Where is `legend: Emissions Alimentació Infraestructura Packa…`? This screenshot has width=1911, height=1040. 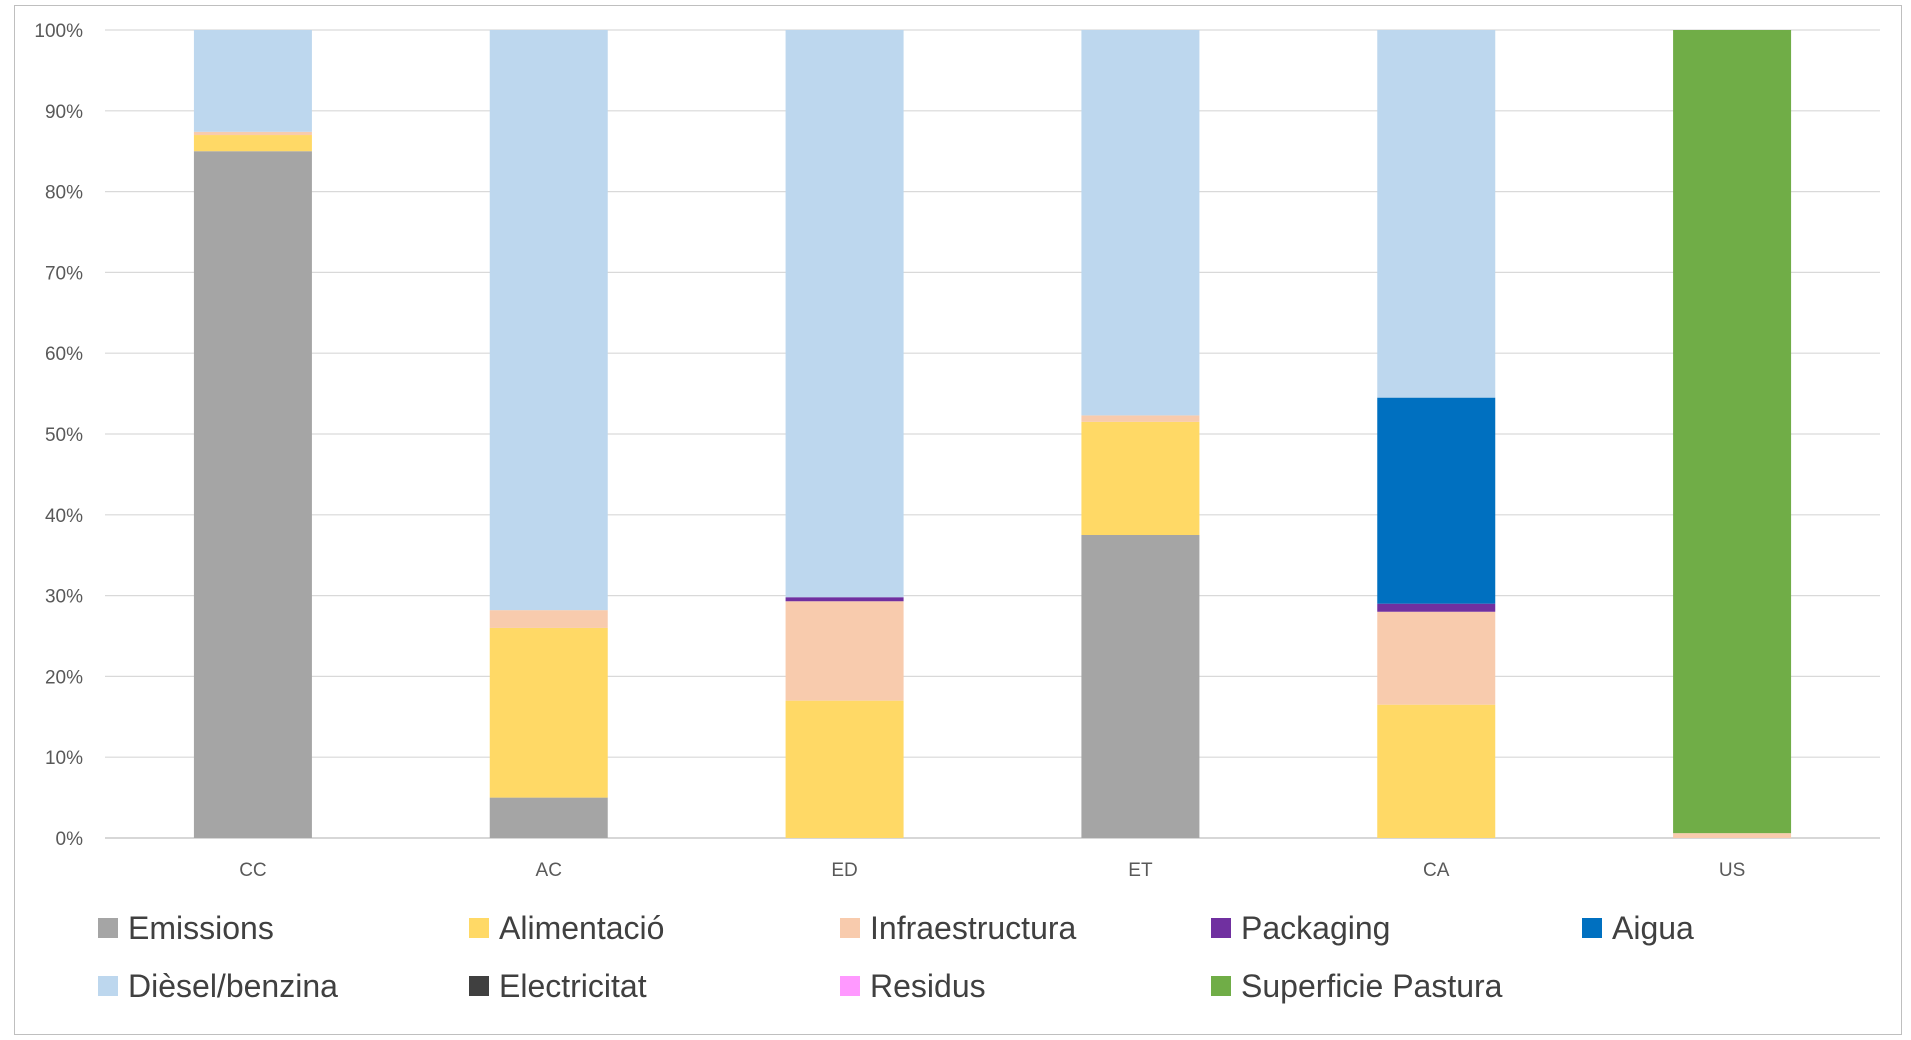 legend: Emissions Alimentació Infraestructura Packa… is located at coordinates (896, 957).